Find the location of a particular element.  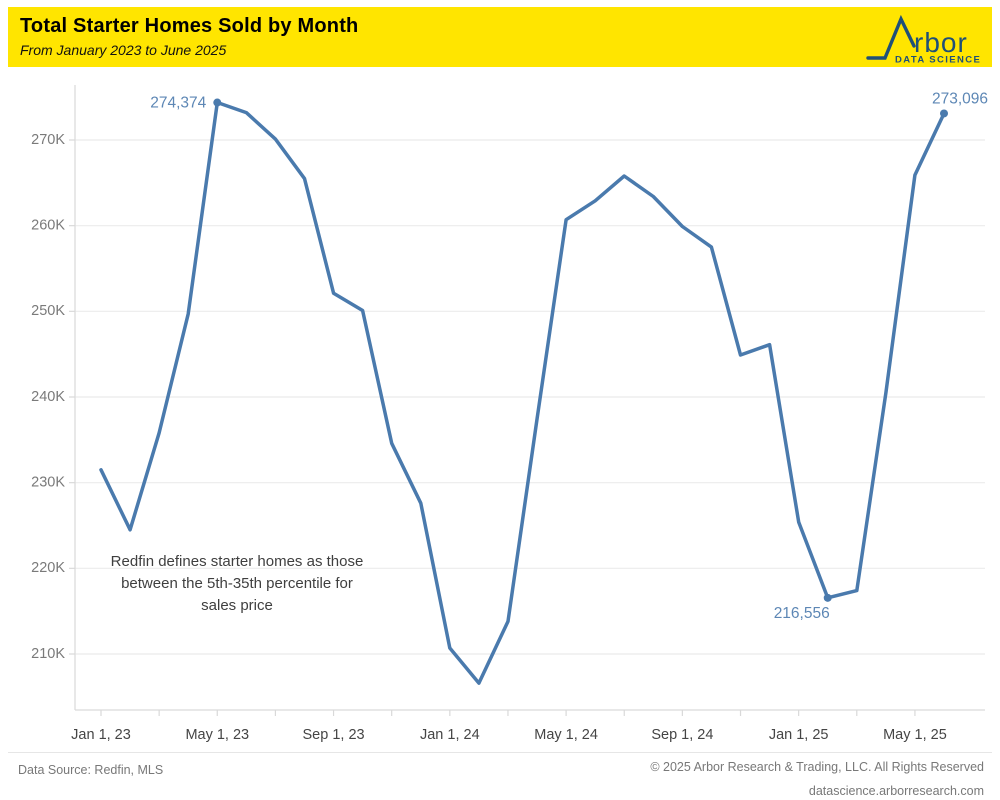

x-tick-label: May 1, 25 is located at coordinates (915, 735).